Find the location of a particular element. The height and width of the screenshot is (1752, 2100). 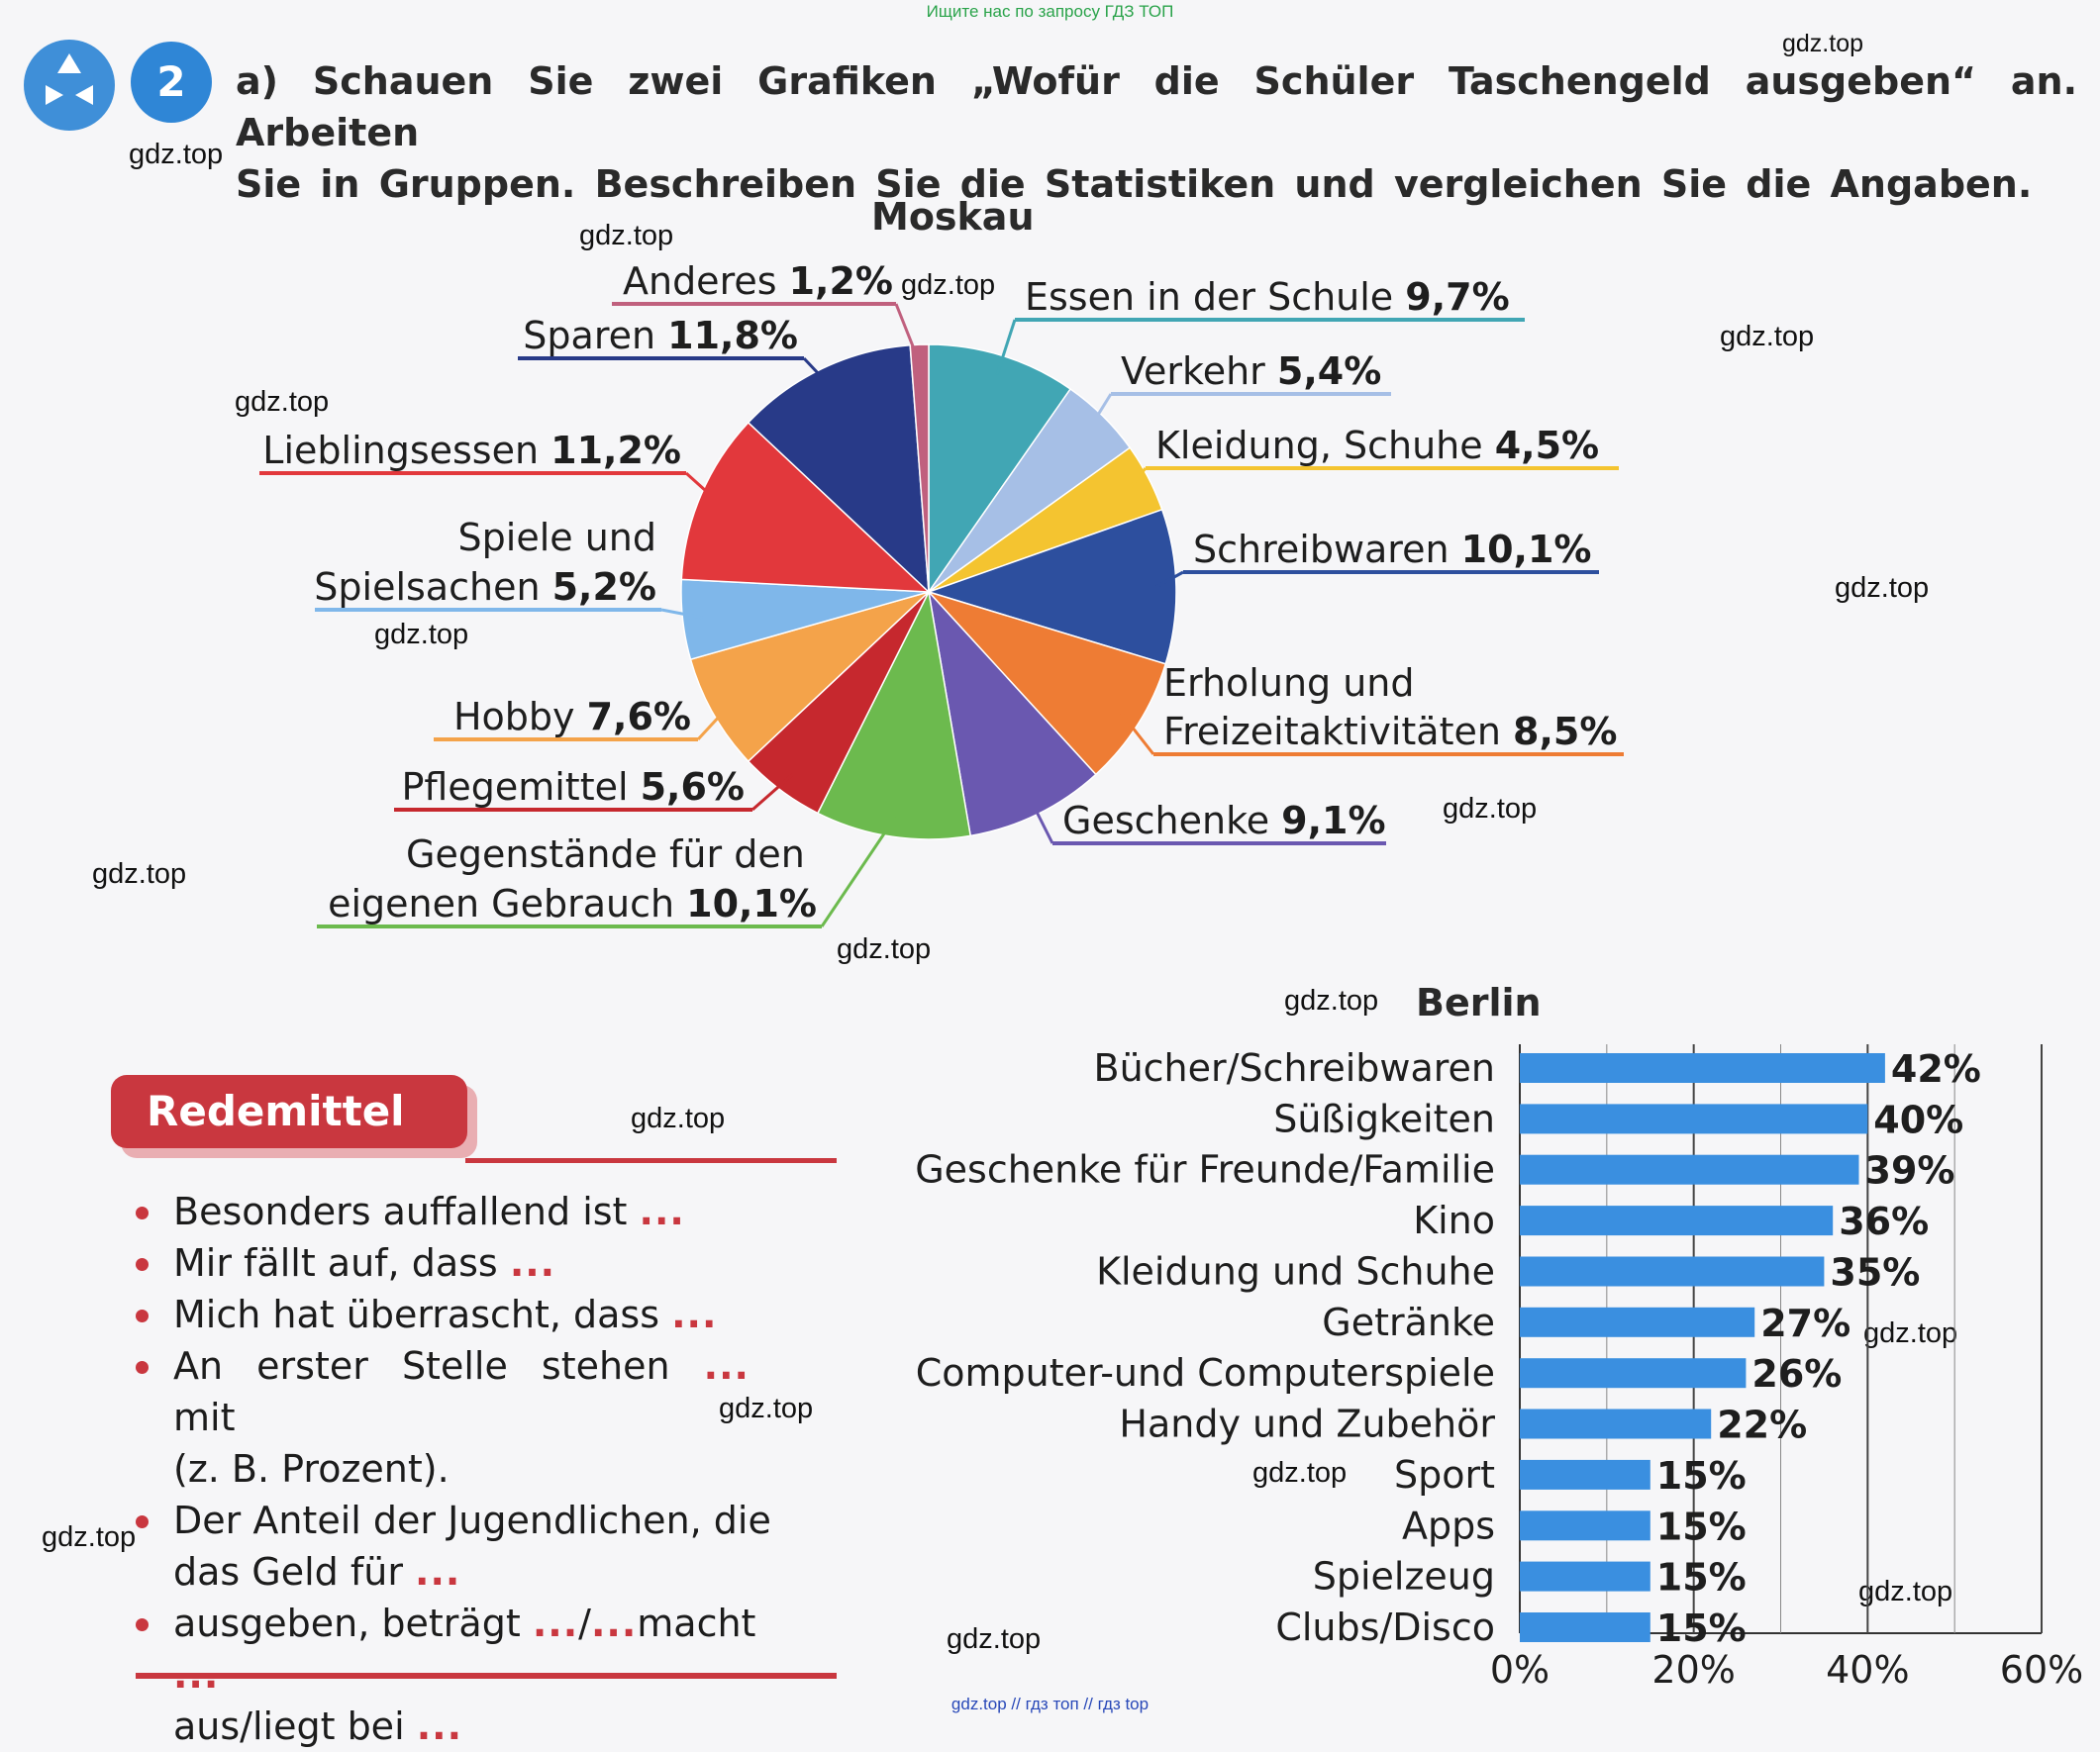

bar-category-label: Apps is located at coordinates (1448, 1525).